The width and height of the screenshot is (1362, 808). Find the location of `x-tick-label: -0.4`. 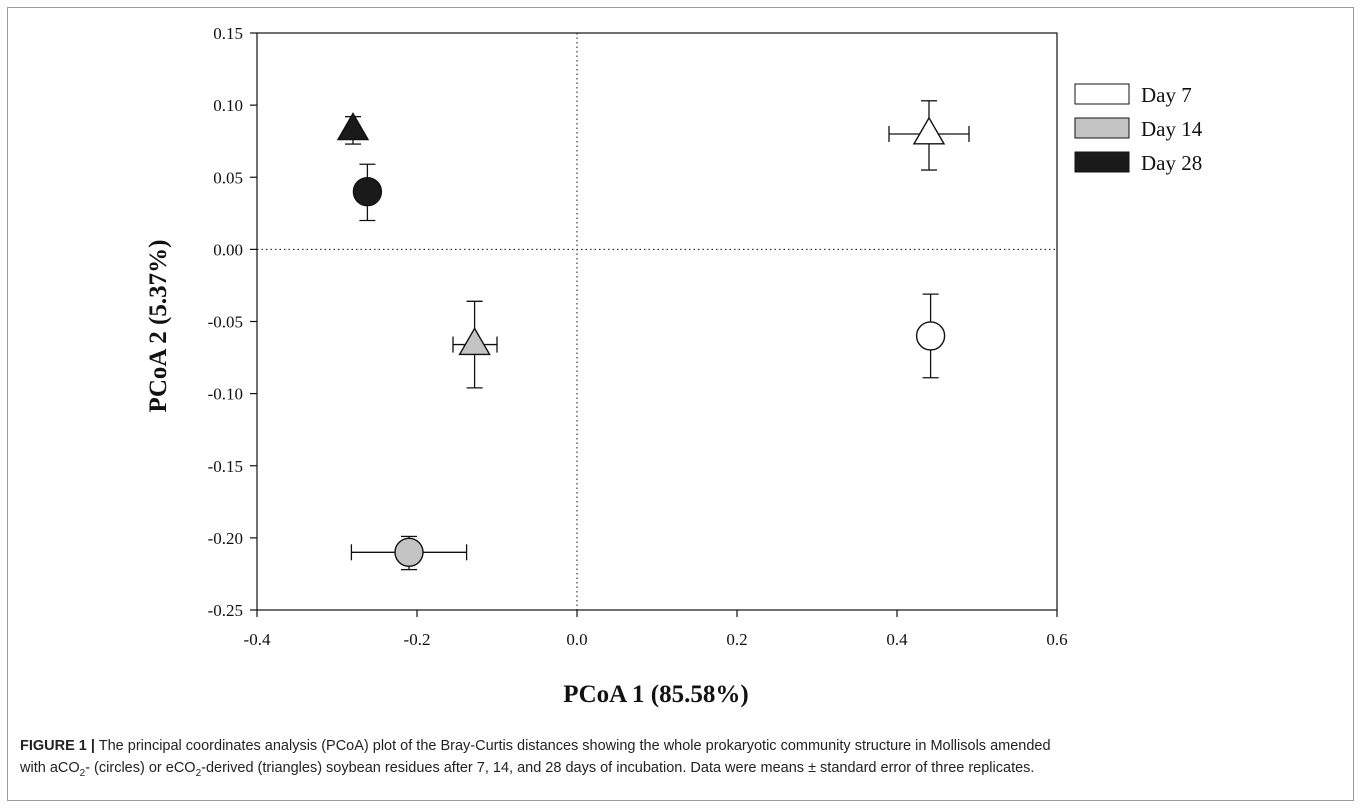

x-tick-label: -0.4 is located at coordinates (257, 639).